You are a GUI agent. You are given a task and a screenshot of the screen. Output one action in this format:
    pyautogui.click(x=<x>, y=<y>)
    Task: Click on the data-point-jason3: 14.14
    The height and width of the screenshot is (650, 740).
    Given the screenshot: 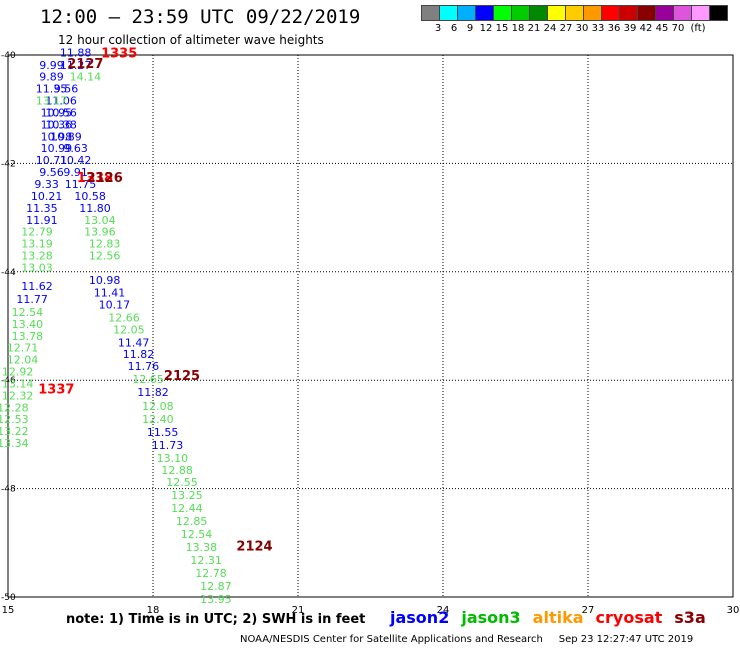 What is the action you would take?
    pyautogui.click(x=86, y=77)
    